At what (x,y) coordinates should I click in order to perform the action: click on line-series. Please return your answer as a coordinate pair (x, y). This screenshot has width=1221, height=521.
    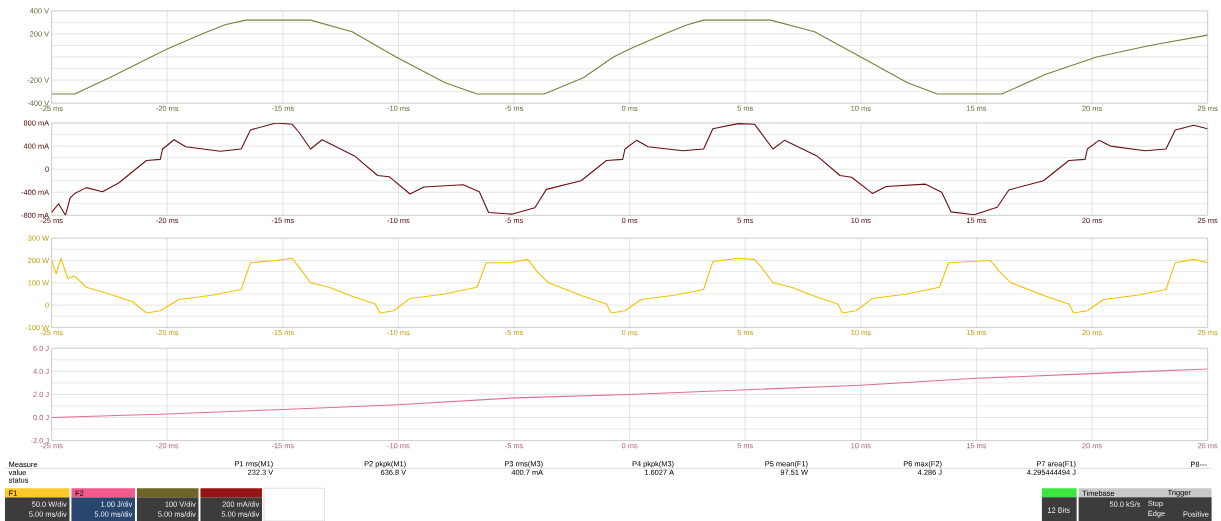
    Looking at the image, I should click on (629, 285).